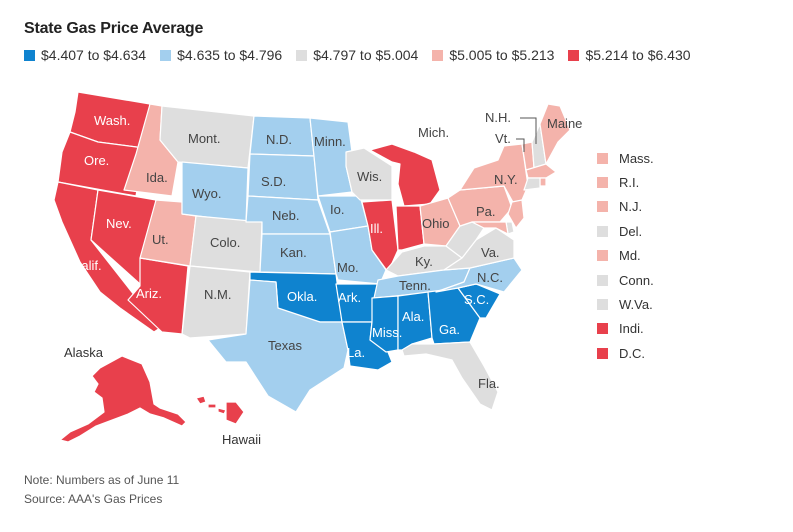 The width and height of the screenshot is (793, 532). Describe the element at coordinates (632, 353) in the screenshot. I see `small-state-label: D.C.` at that location.